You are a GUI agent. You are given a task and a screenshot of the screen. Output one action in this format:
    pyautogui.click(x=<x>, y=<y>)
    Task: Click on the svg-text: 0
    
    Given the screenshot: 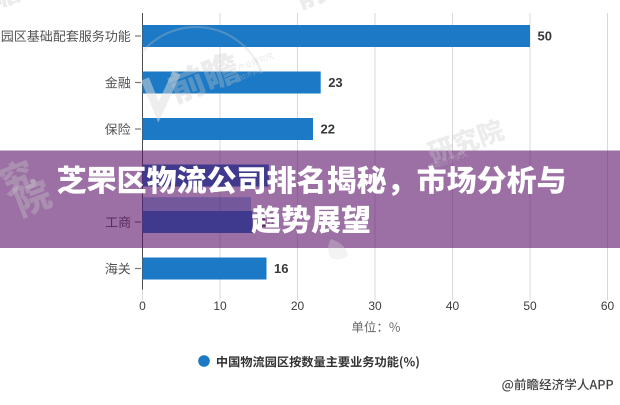 What is the action you would take?
    pyautogui.click(x=142, y=306)
    